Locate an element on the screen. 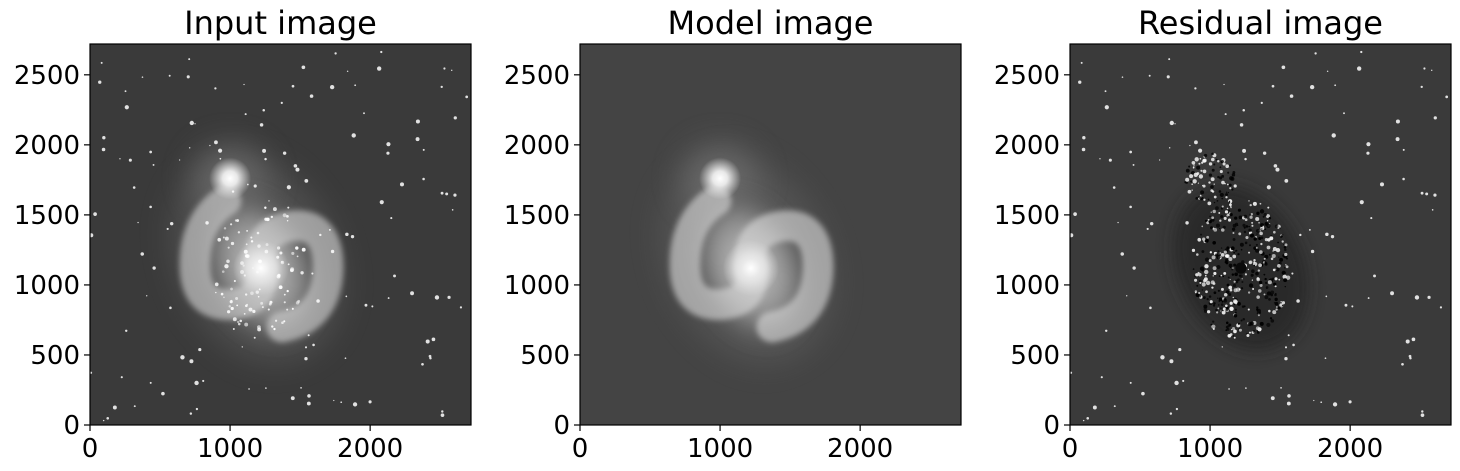  panel-title: Input image is located at coordinates (280, 23).